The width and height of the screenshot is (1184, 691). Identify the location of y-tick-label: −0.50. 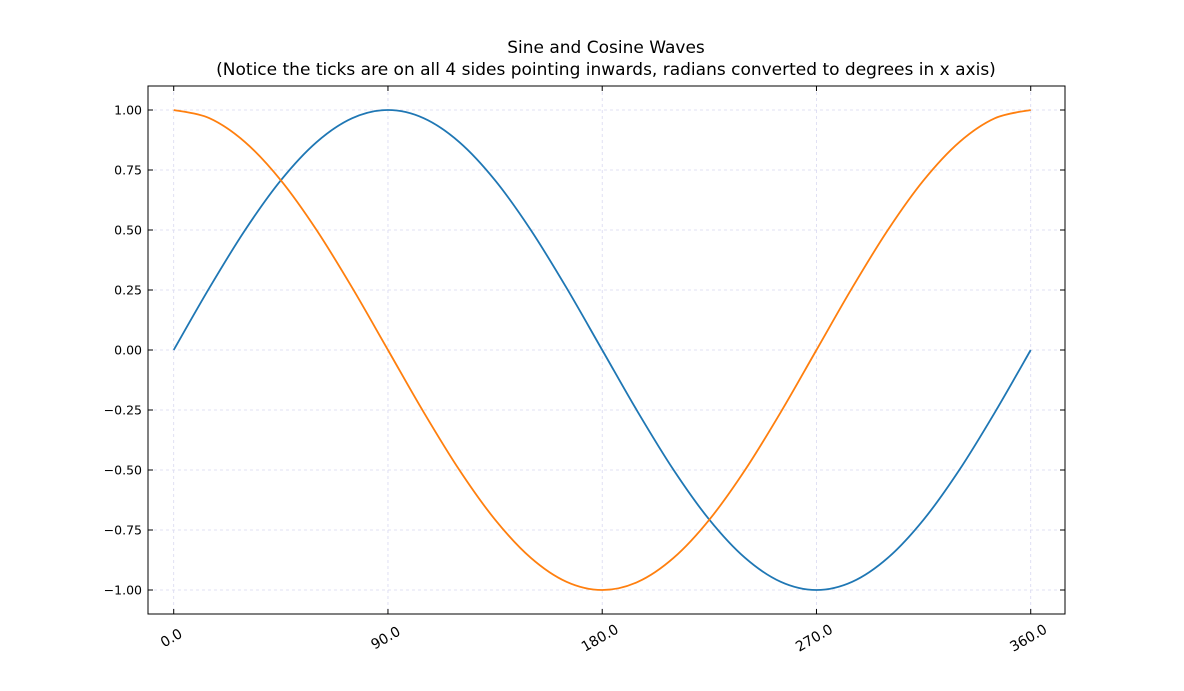
(123, 470).